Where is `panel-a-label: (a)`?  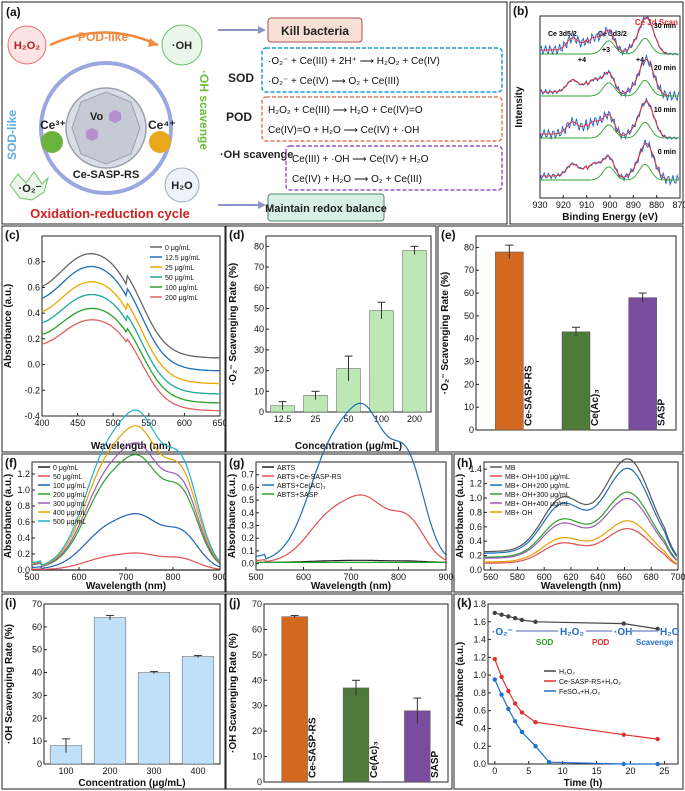
panel-a-label: (a) is located at coordinates (13, 12).